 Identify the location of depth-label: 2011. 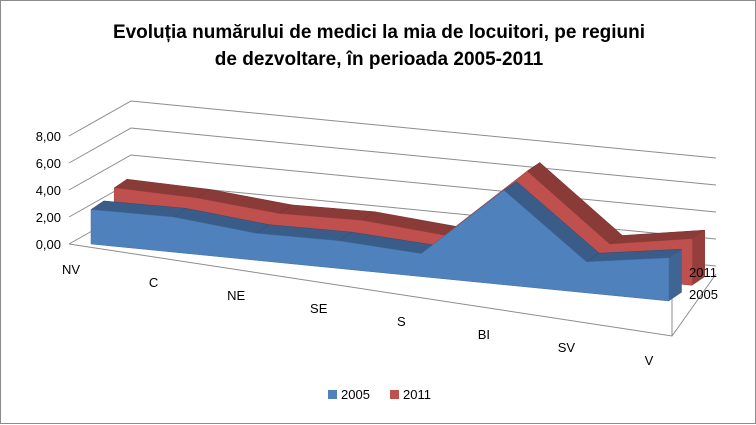
(703, 272).